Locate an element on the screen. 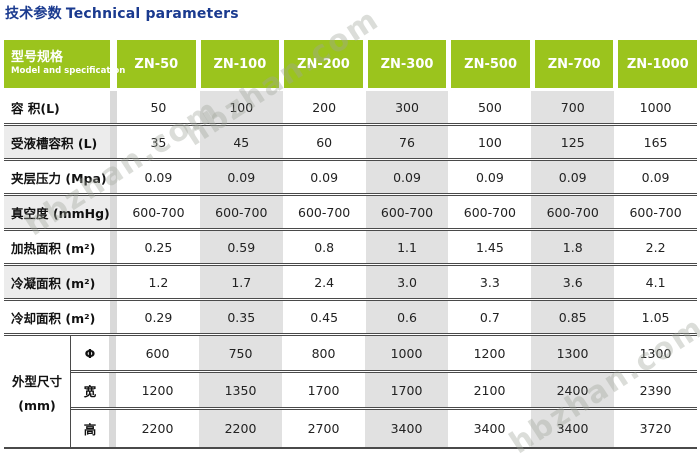  table-cell: 0.85 is located at coordinates (573, 317).